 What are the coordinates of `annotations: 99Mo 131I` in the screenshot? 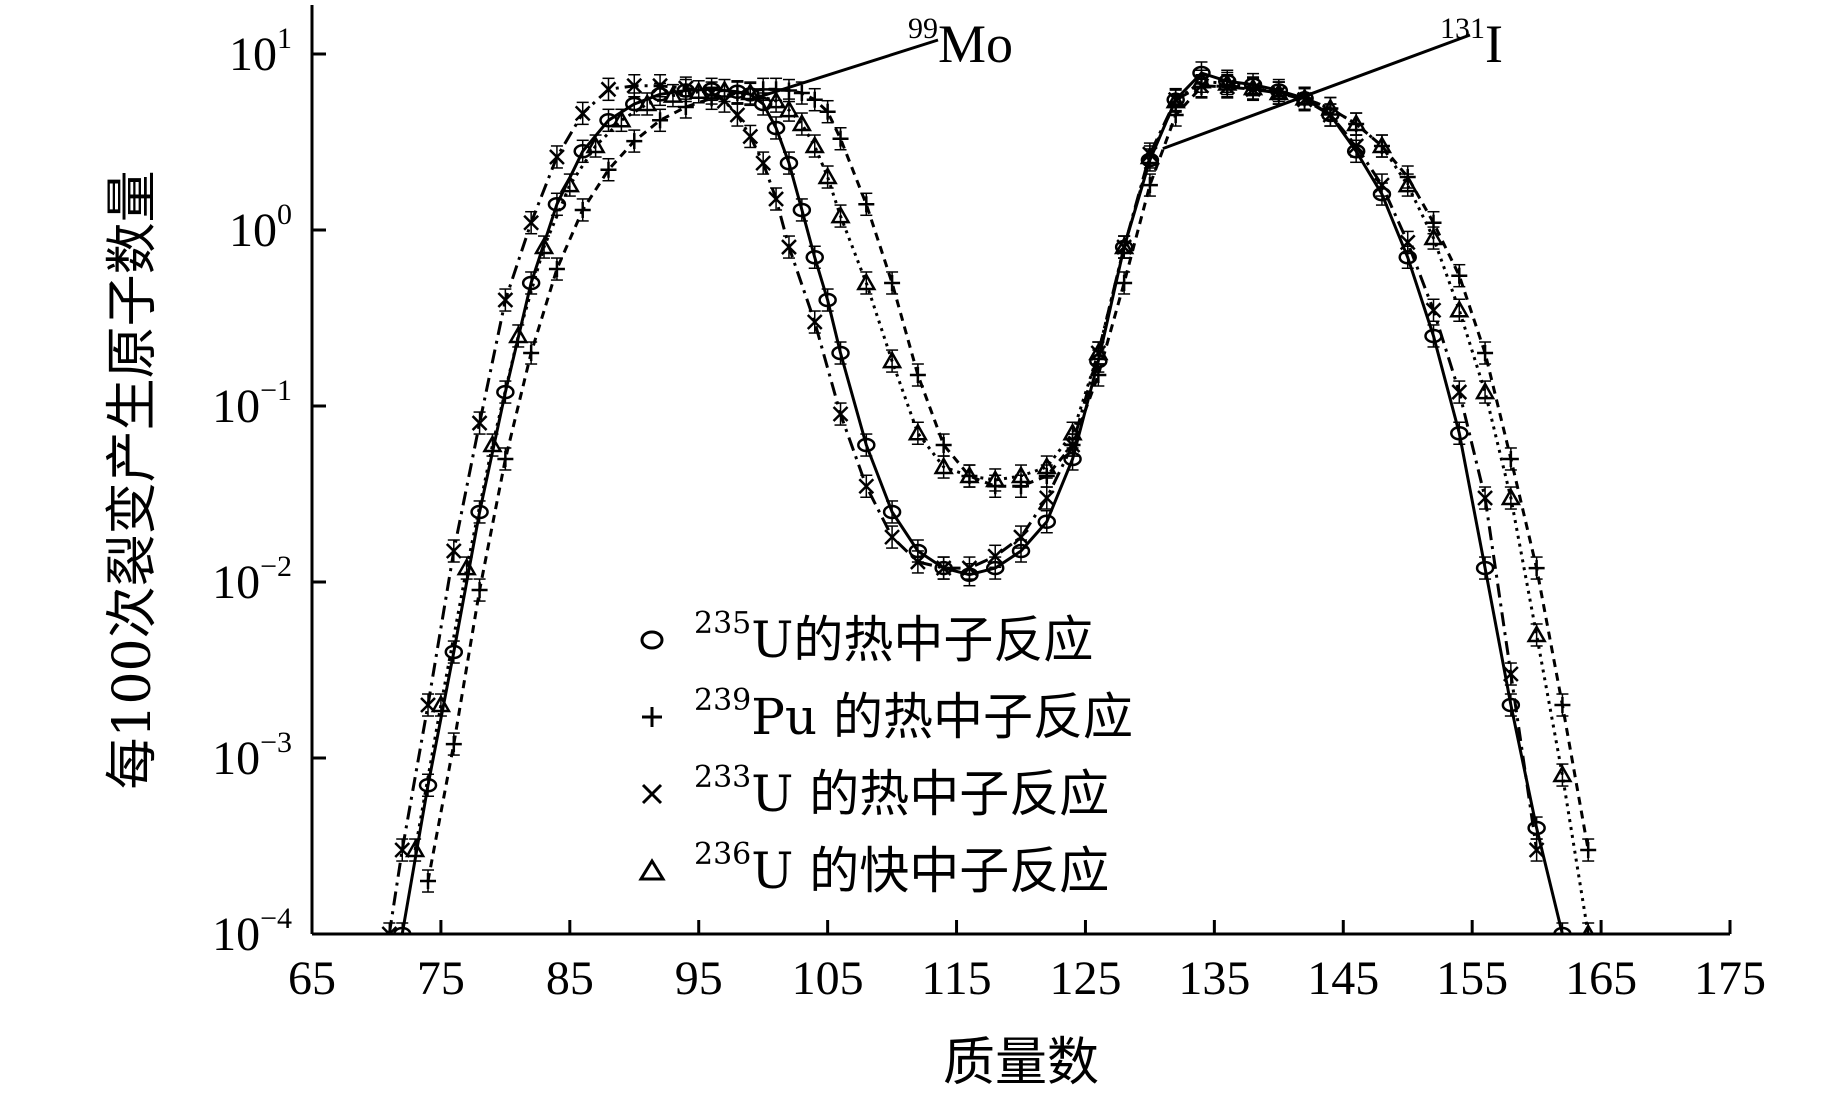 It's located at (1126, 81).